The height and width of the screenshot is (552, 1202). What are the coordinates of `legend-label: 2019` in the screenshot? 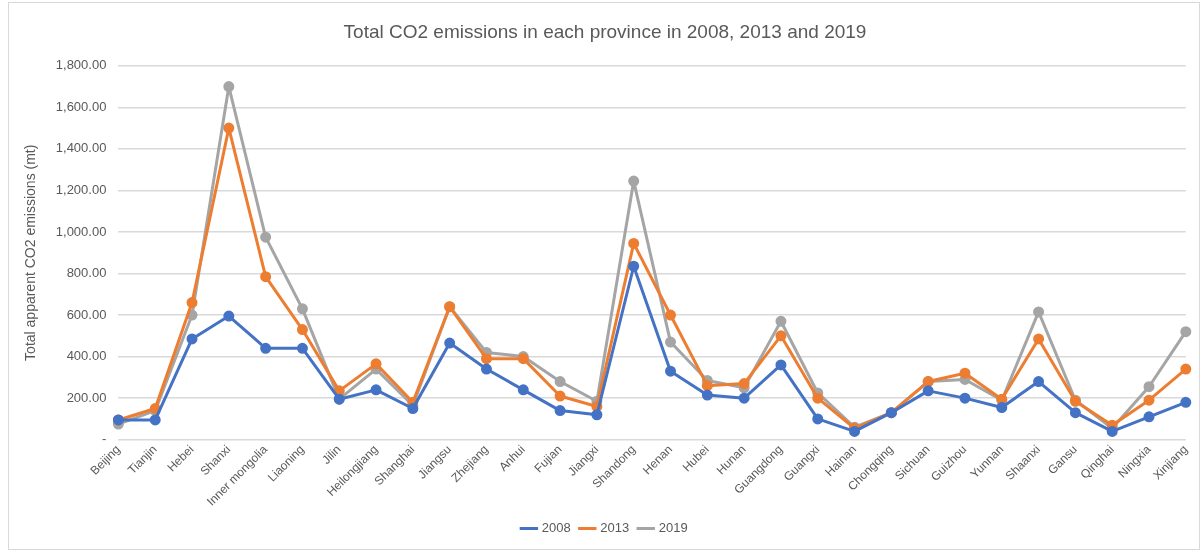 It's located at (673, 528).